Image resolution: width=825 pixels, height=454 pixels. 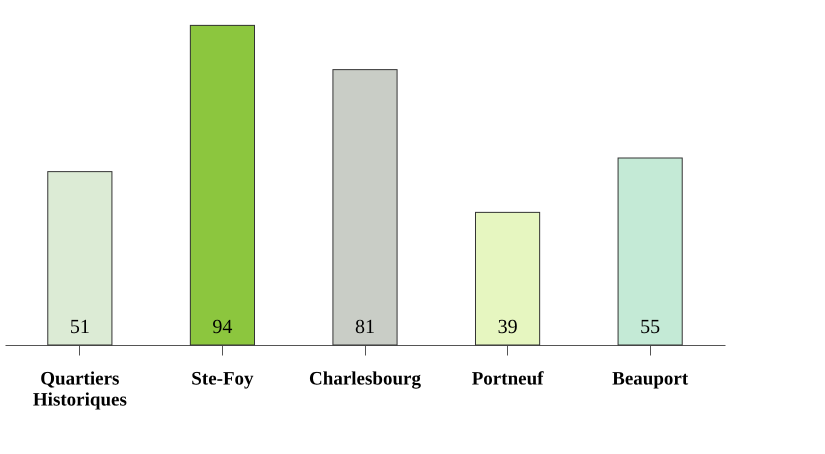 I want to click on x-tick-label: Ste-Foy, so click(x=222, y=379).